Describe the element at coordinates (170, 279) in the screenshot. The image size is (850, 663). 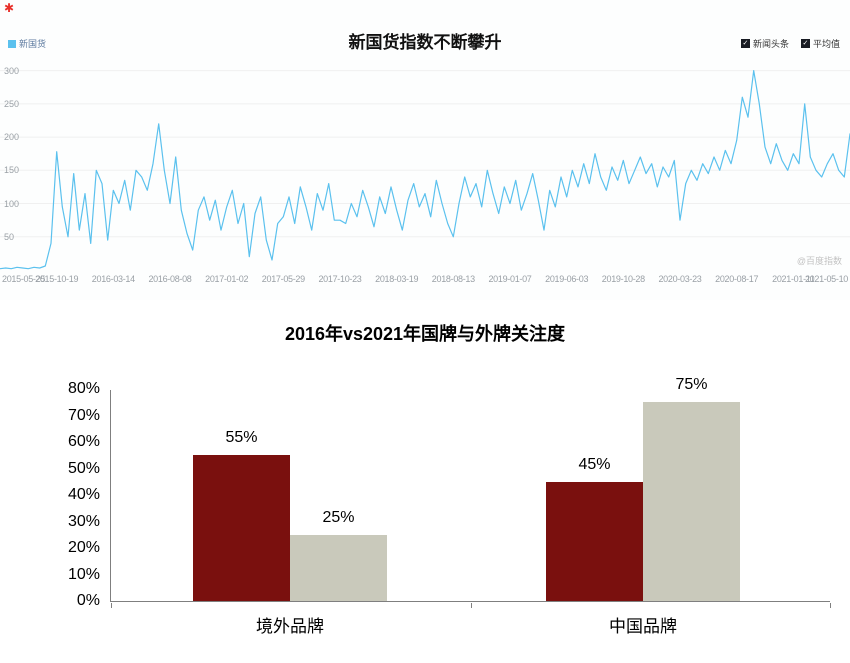
I see `line-x-tick-label: 2016-08-08` at that location.